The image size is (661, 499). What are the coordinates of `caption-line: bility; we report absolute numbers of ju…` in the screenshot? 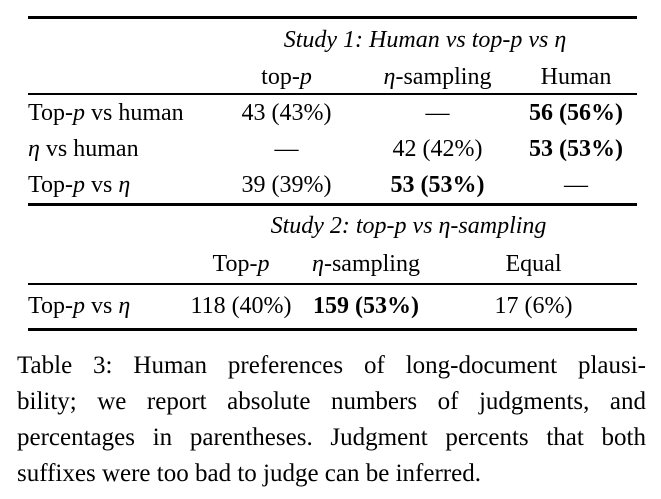 It's located at (331, 401).